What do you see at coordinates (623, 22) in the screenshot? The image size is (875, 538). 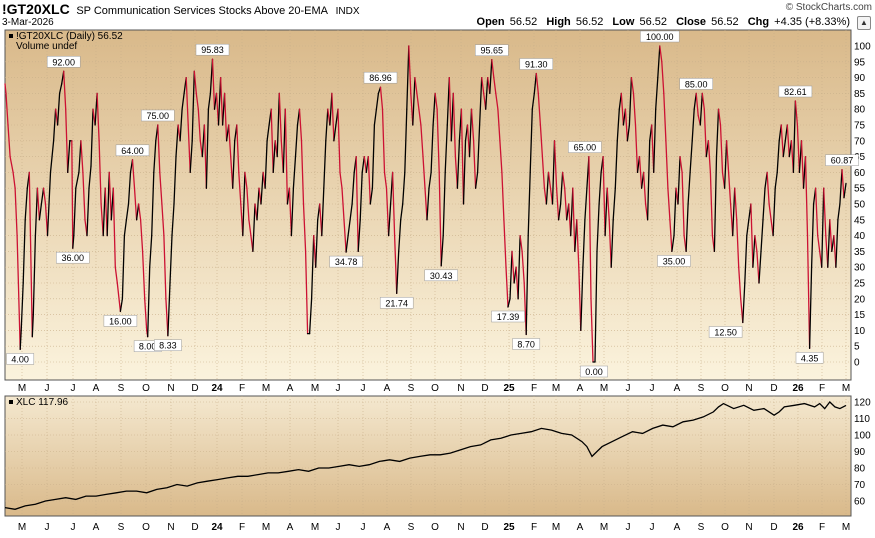 I see `low-label: Low` at bounding box center [623, 22].